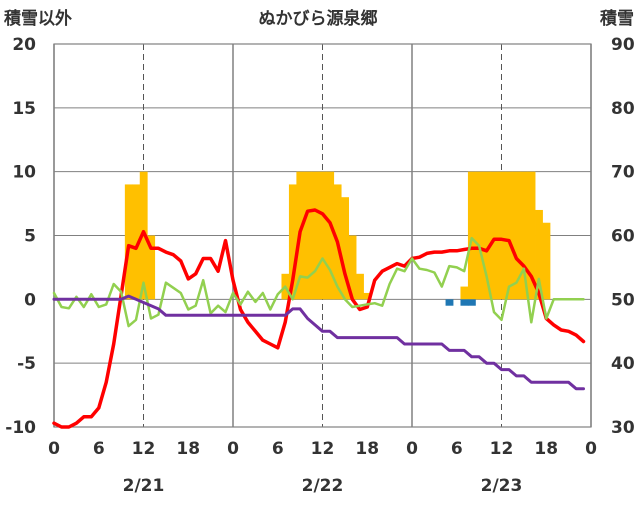 This screenshot has width=636, height=506. Describe the element at coordinates (38, 18) in the screenshot. I see `y-axis-label-left: 積雪以外` at that location.